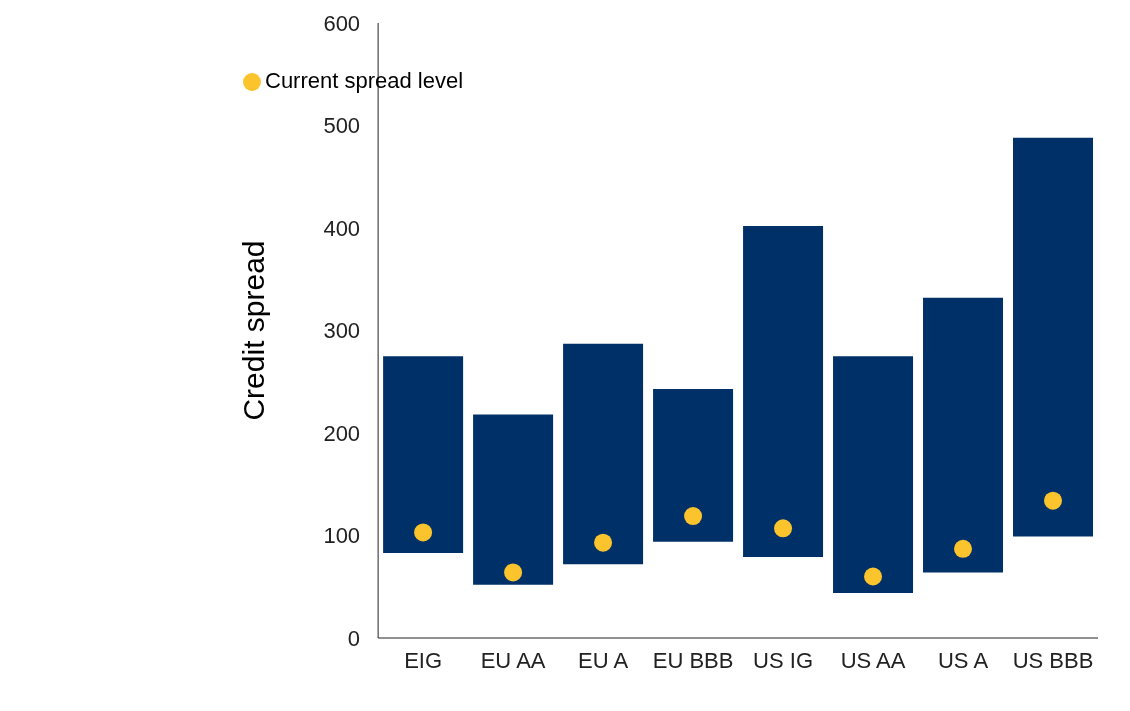 The height and width of the screenshot is (711, 1130). I want to click on y-tick-label: 600, so click(342, 23).